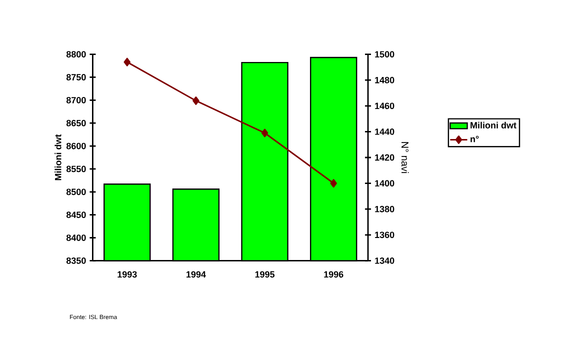 The height and width of the screenshot is (340, 582). I want to click on y-axis-title: Milioni dwt, so click(58, 157).